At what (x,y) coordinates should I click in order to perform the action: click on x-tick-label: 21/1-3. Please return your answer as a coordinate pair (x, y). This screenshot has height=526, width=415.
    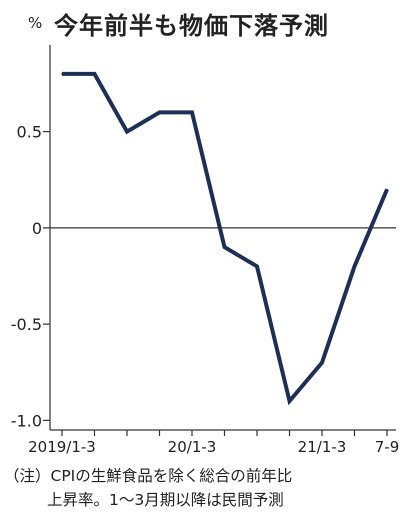
    Looking at the image, I should click on (322, 447).